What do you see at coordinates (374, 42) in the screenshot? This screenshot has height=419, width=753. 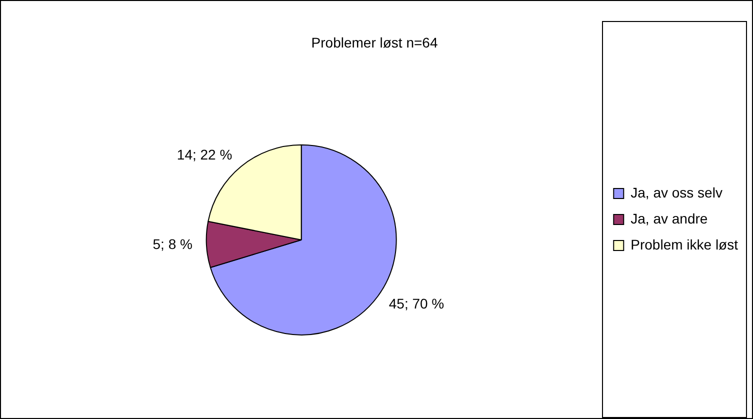 I see `chart-title: Problemer løst n=64` at bounding box center [374, 42].